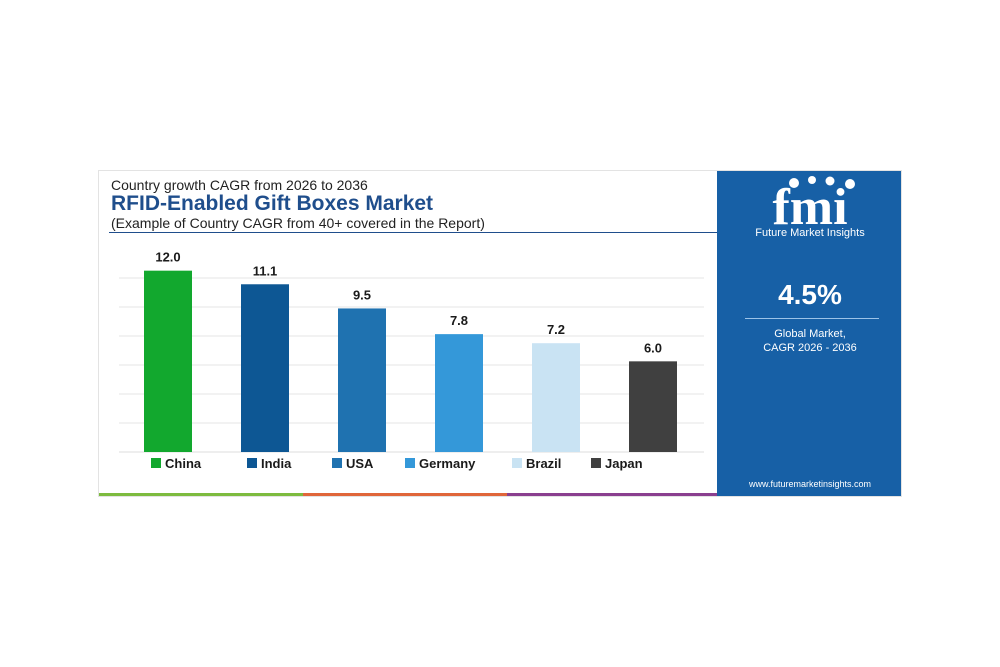  Describe the element at coordinates (265, 270) in the screenshot. I see `data-label: 11.1` at that location.